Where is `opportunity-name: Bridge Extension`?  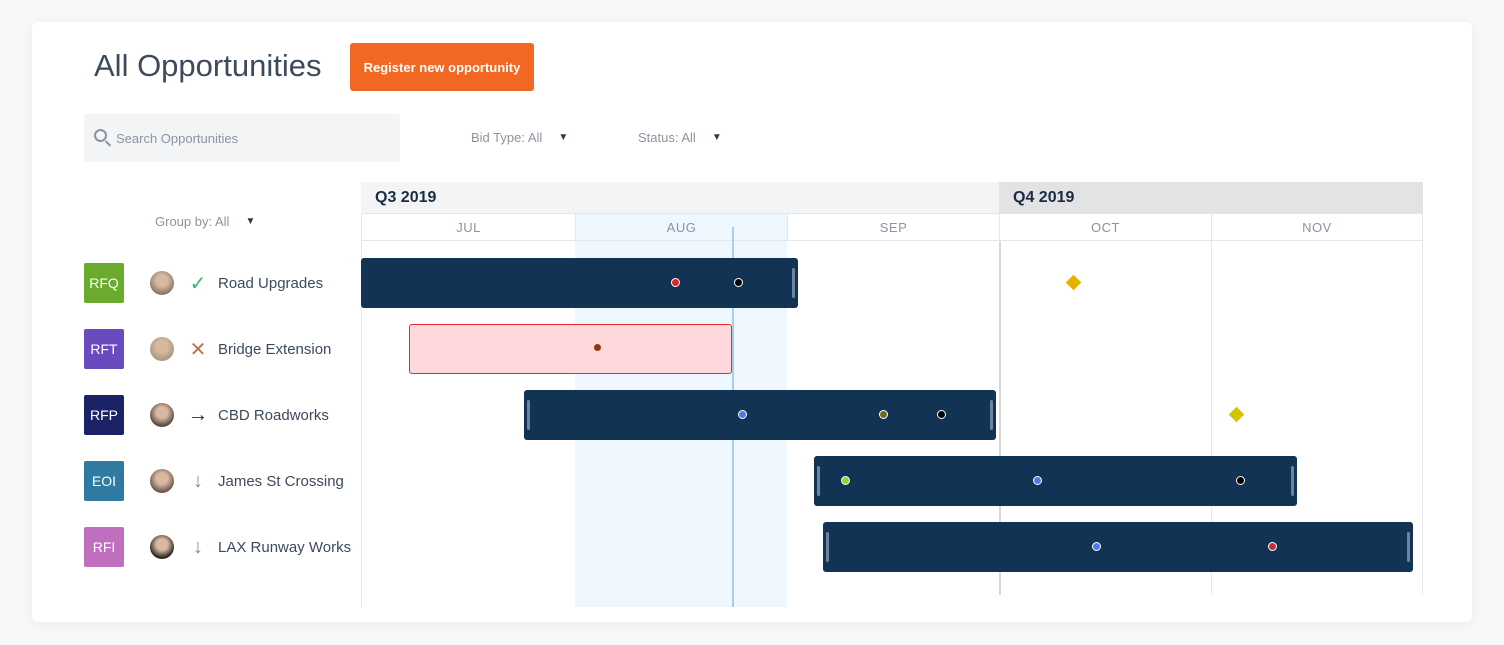 opportunity-name: Bridge Extension is located at coordinates (275, 349).